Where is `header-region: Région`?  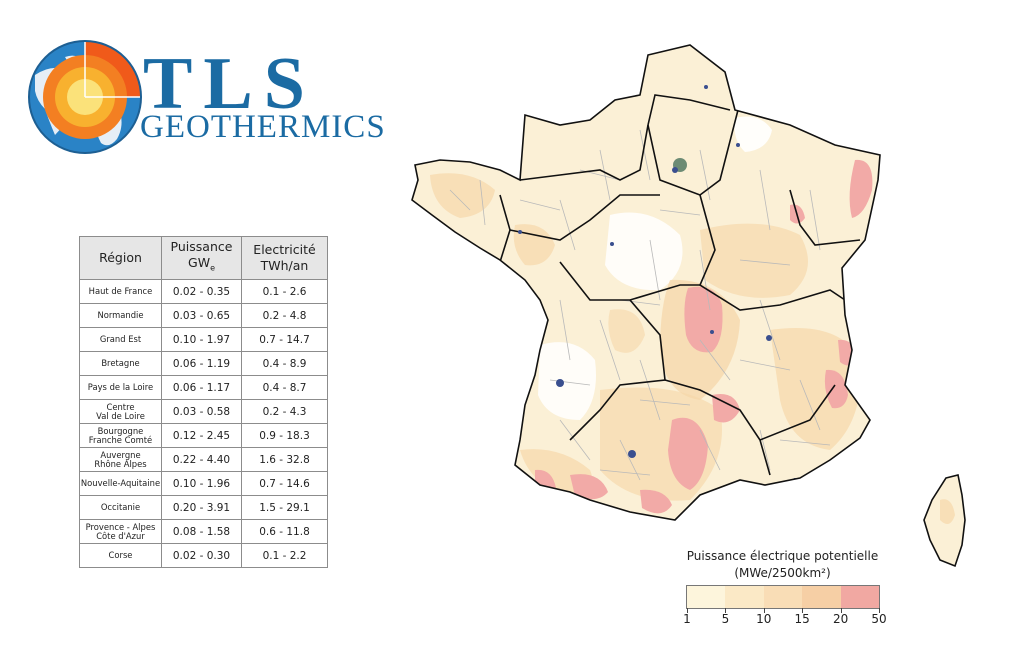 header-region: Région is located at coordinates (120, 258).